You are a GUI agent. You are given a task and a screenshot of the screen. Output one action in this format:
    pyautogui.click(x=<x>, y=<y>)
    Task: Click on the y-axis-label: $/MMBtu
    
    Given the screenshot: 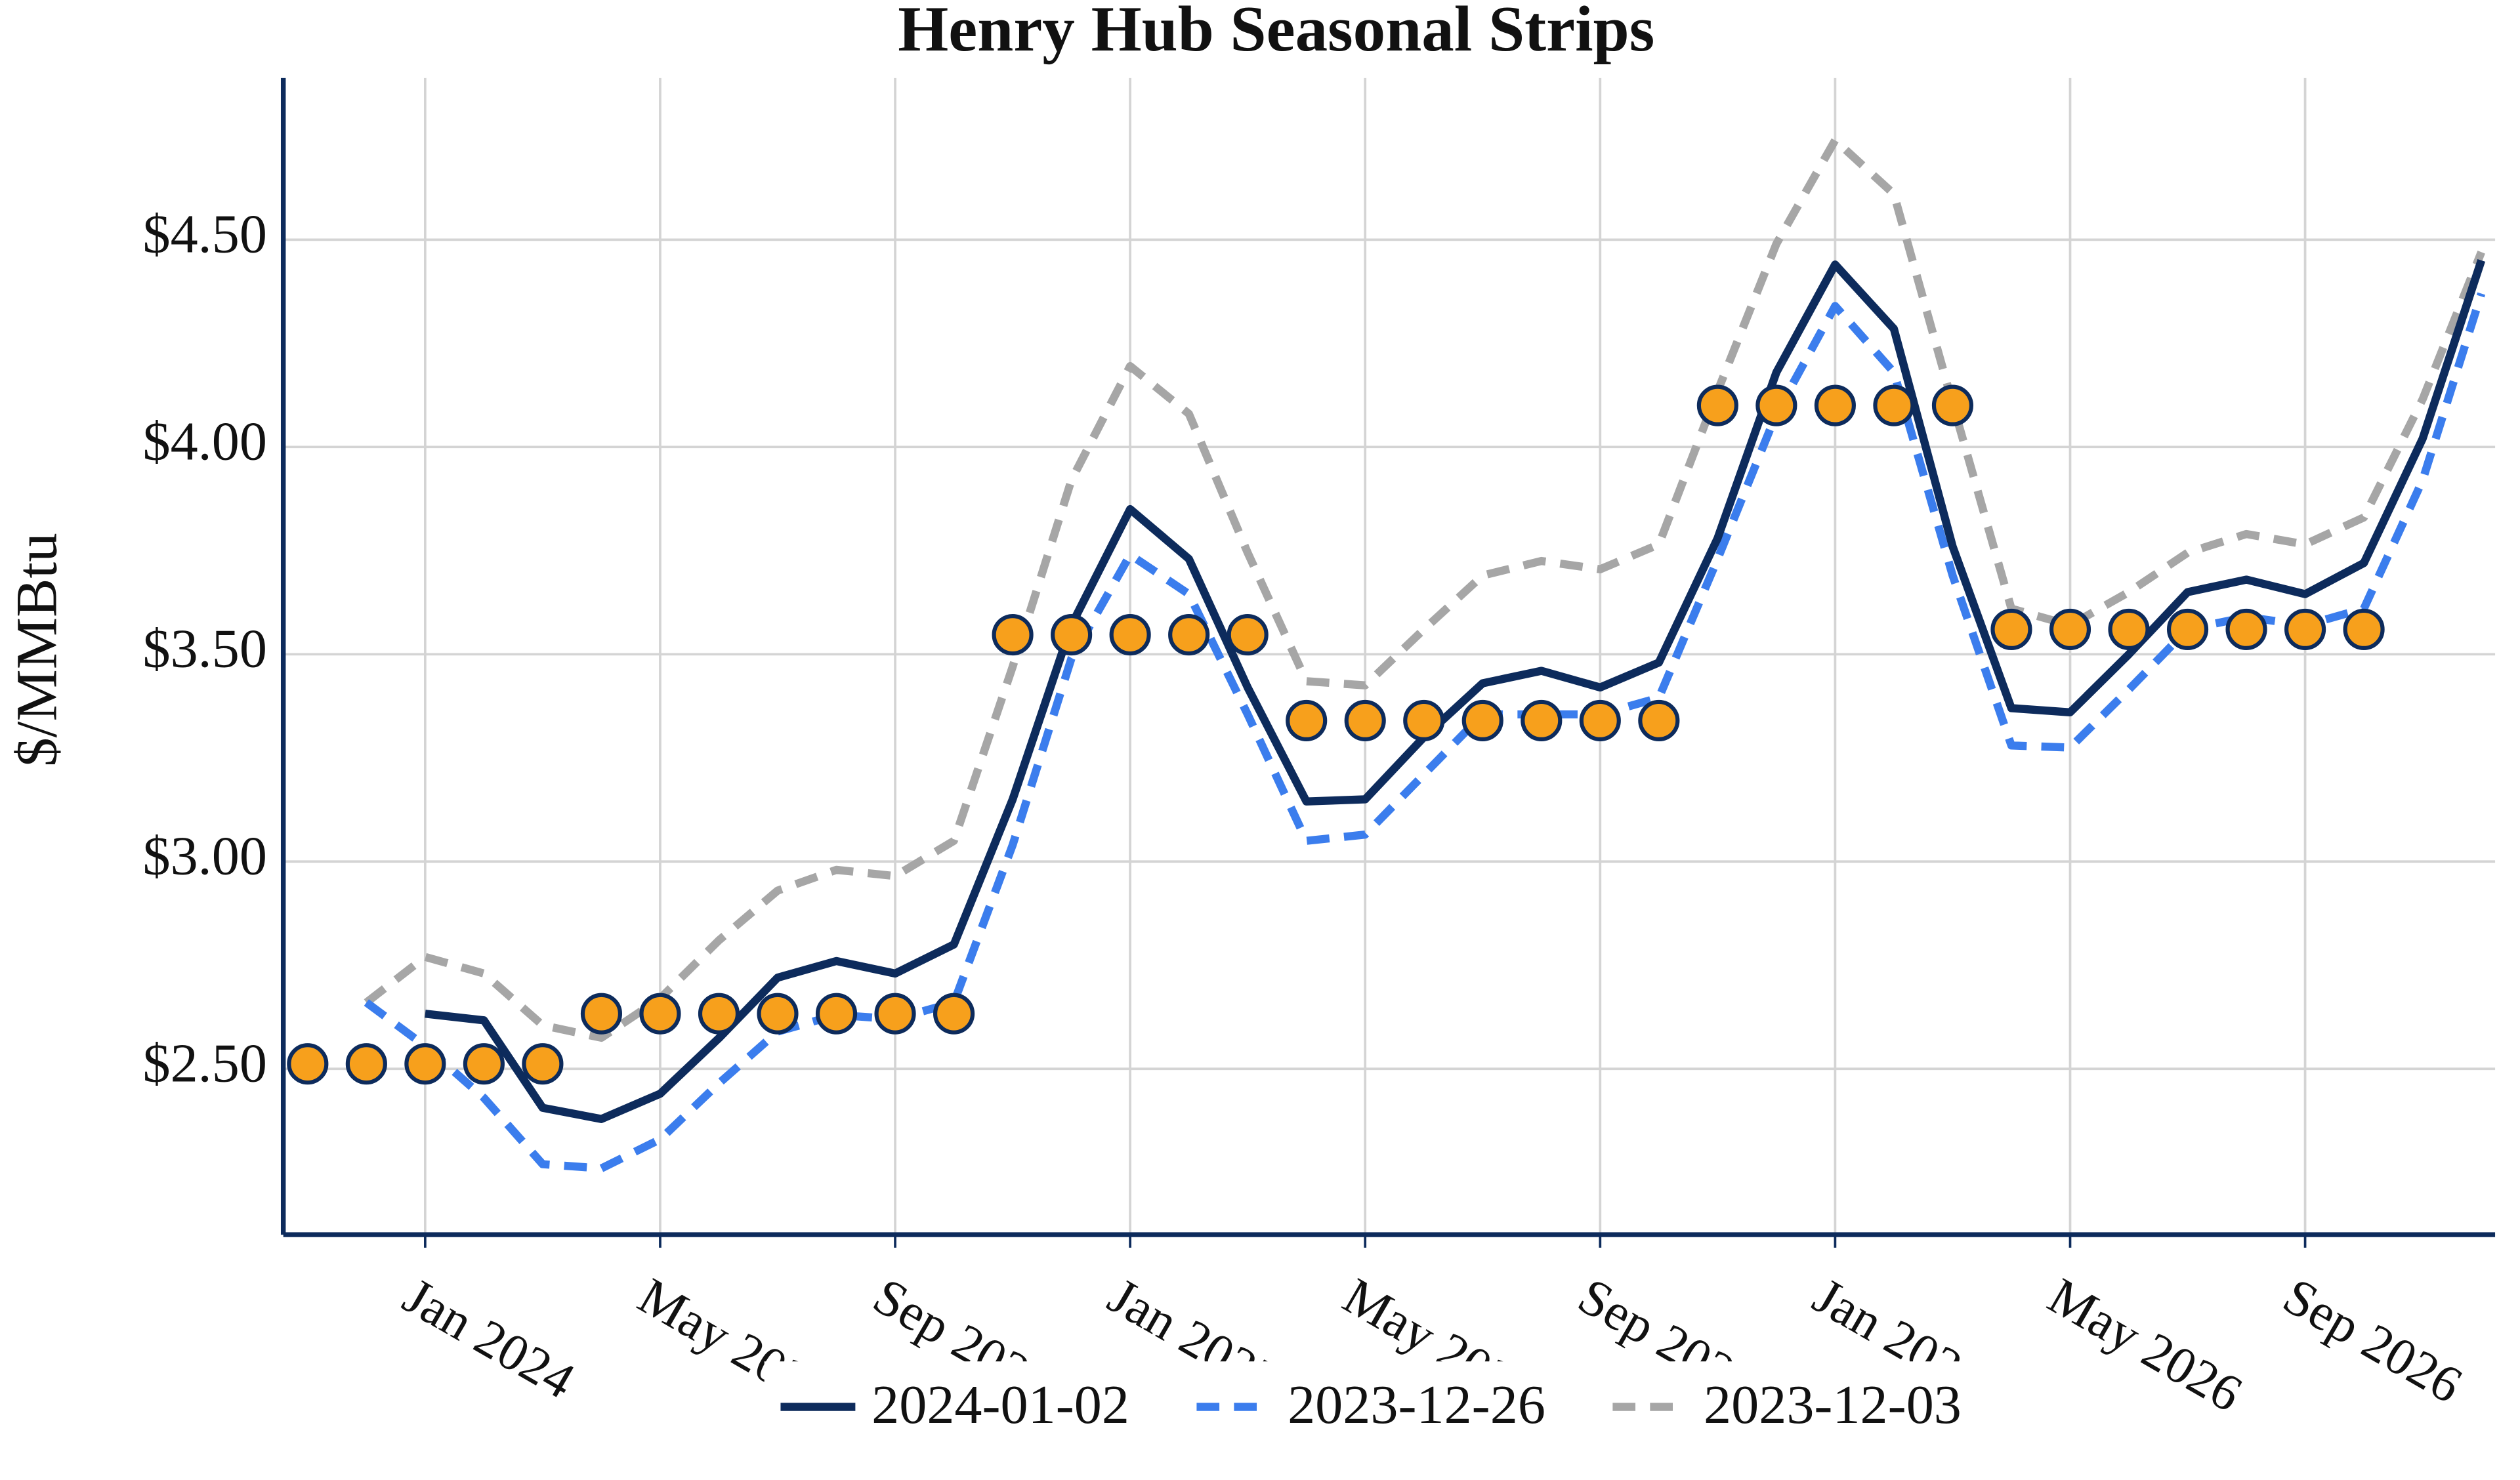 What is the action you would take?
    pyautogui.click(x=37, y=650)
    